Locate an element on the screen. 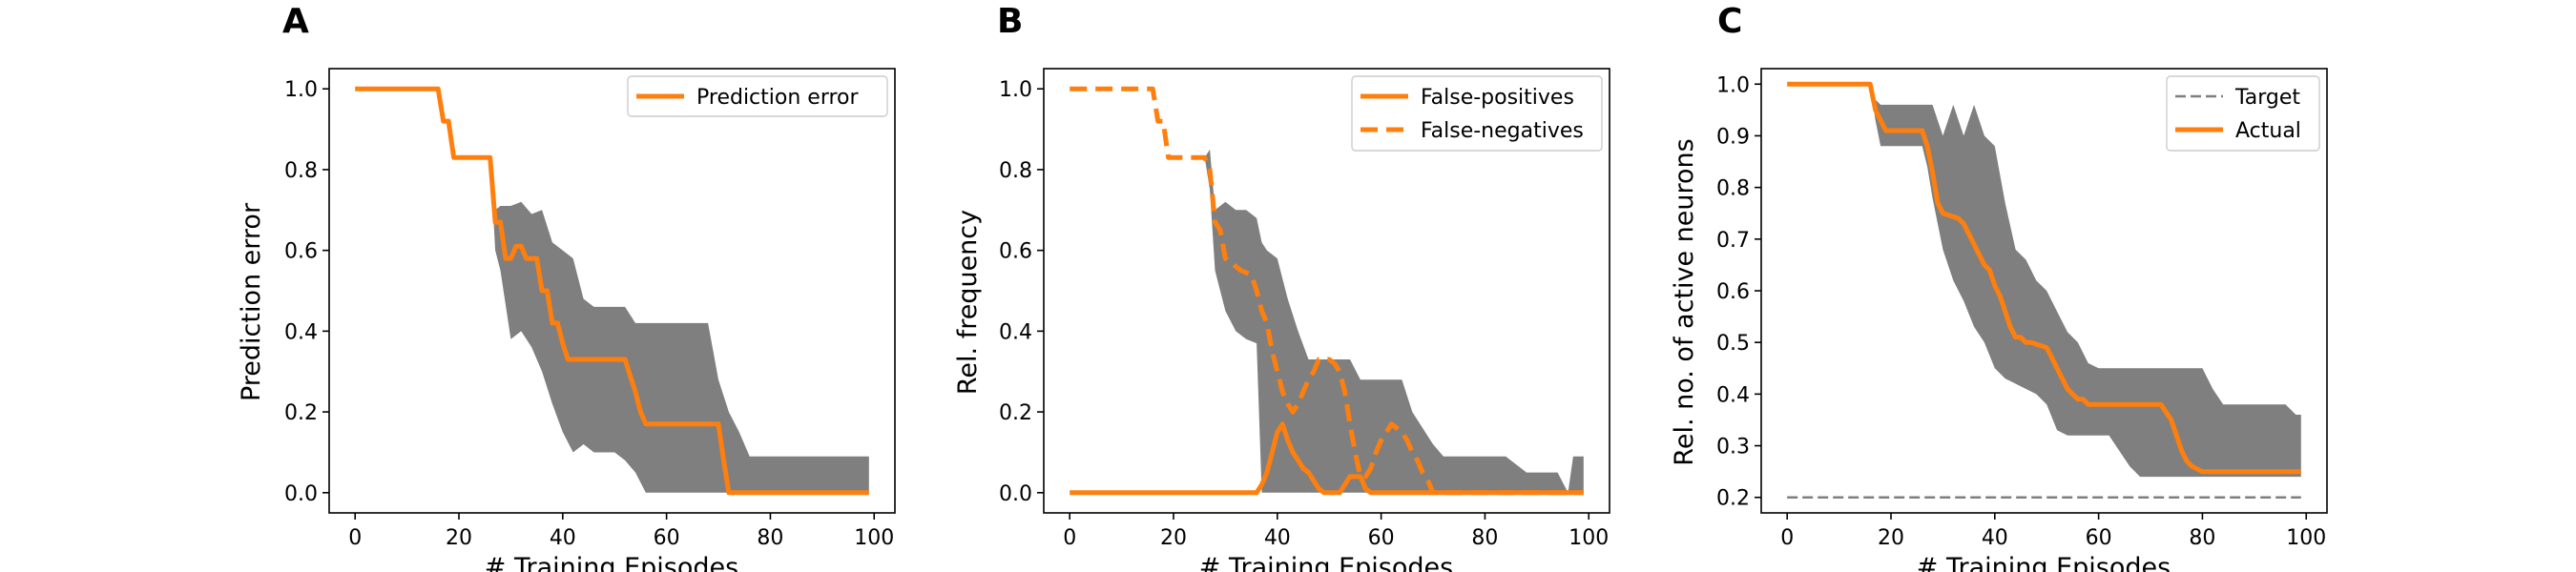 The height and width of the screenshot is (572, 2576). y-axis-label-c: Rel. no. of active neurons is located at coordinates (1684, 302).